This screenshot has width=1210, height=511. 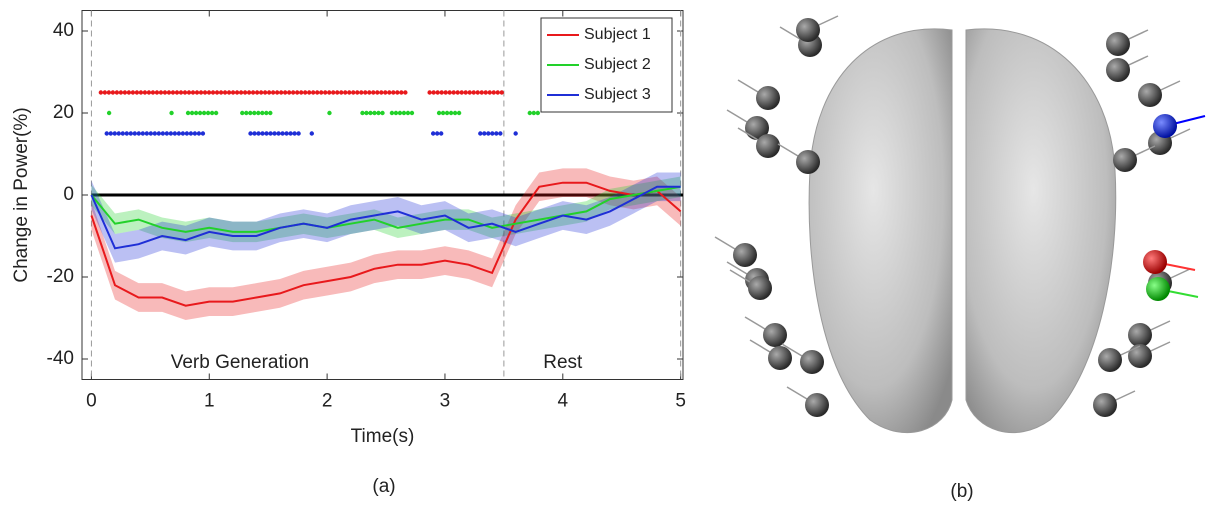 I want to click on x-tick-label: 1, so click(x=209, y=401).